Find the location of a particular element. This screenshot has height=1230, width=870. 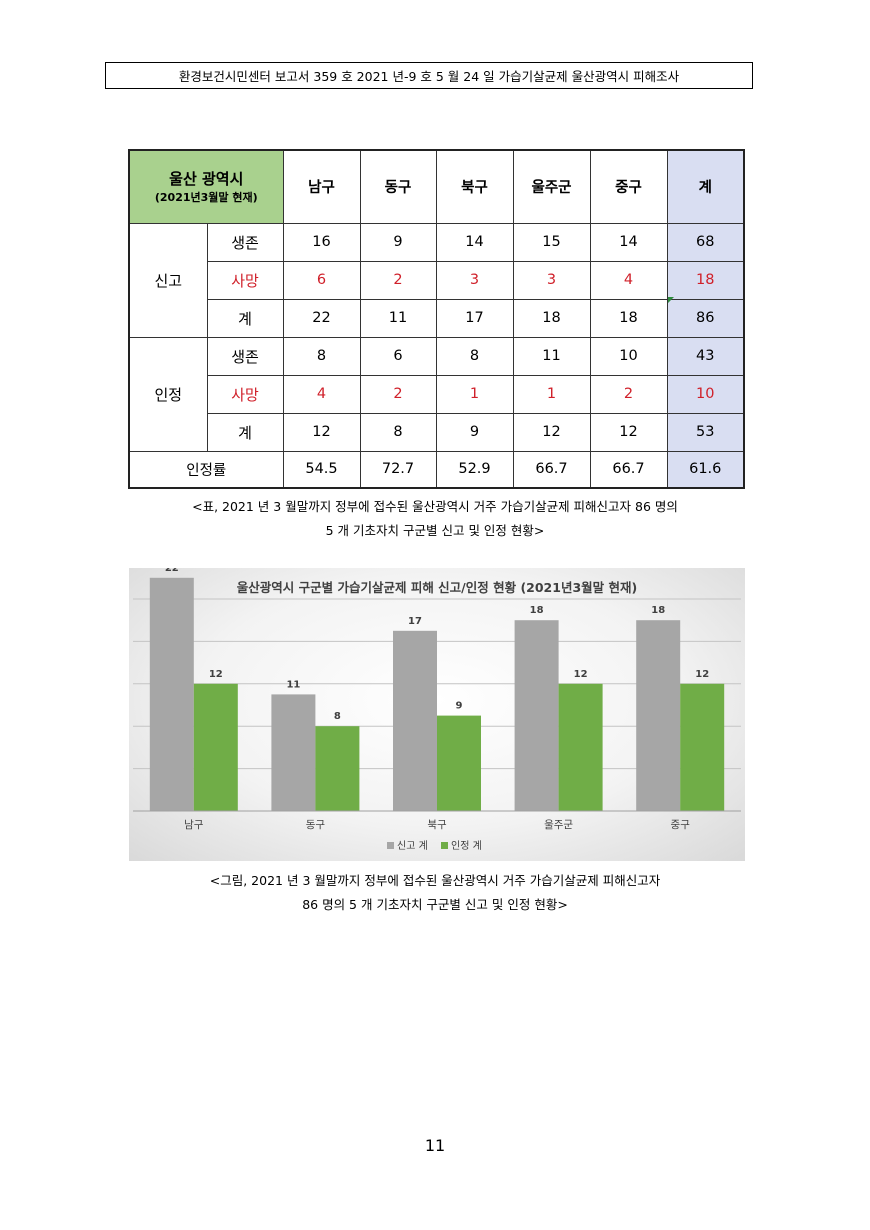

rate-label: 인정률 is located at coordinates (206, 469).